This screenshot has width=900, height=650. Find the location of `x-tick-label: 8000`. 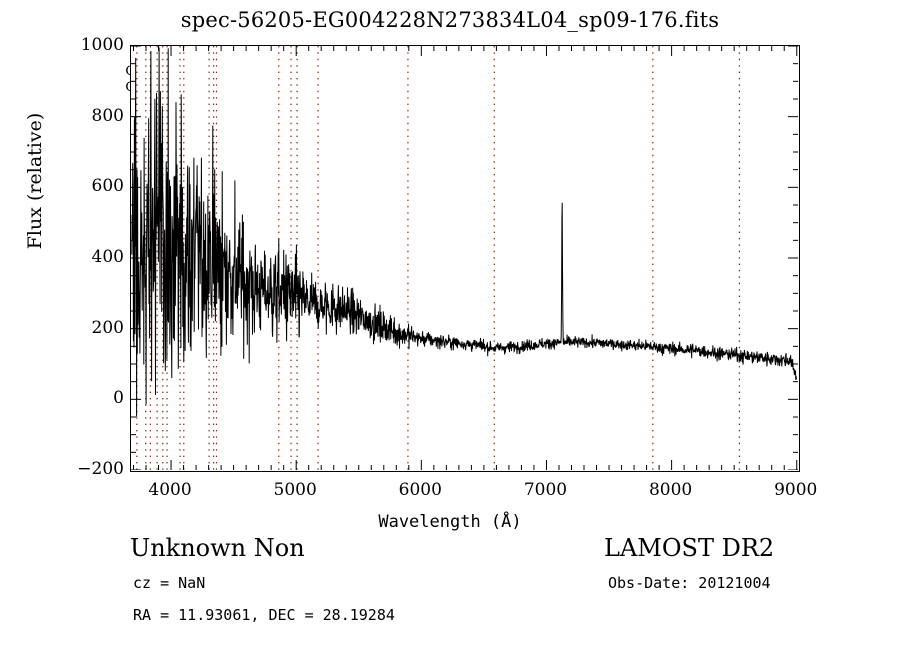

x-tick-label: 8000 is located at coordinates (670, 490).